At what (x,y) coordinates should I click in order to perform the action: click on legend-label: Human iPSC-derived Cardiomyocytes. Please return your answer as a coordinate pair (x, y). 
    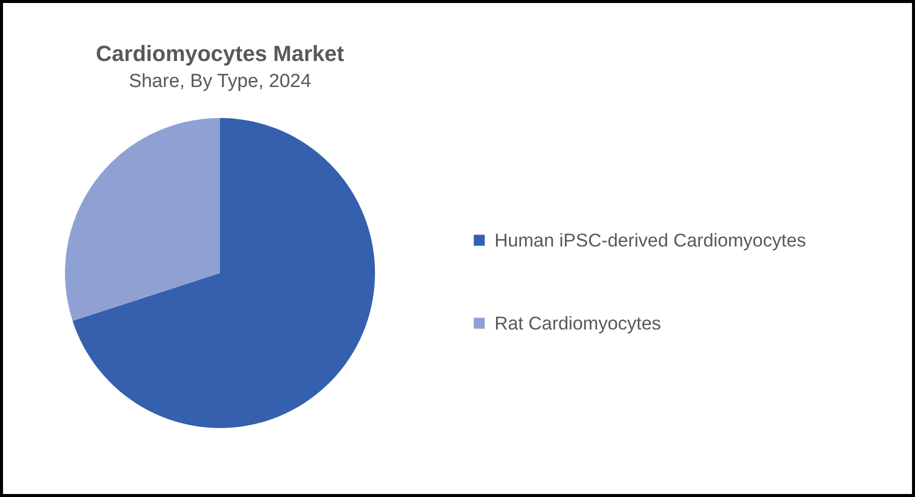
    Looking at the image, I should click on (650, 239).